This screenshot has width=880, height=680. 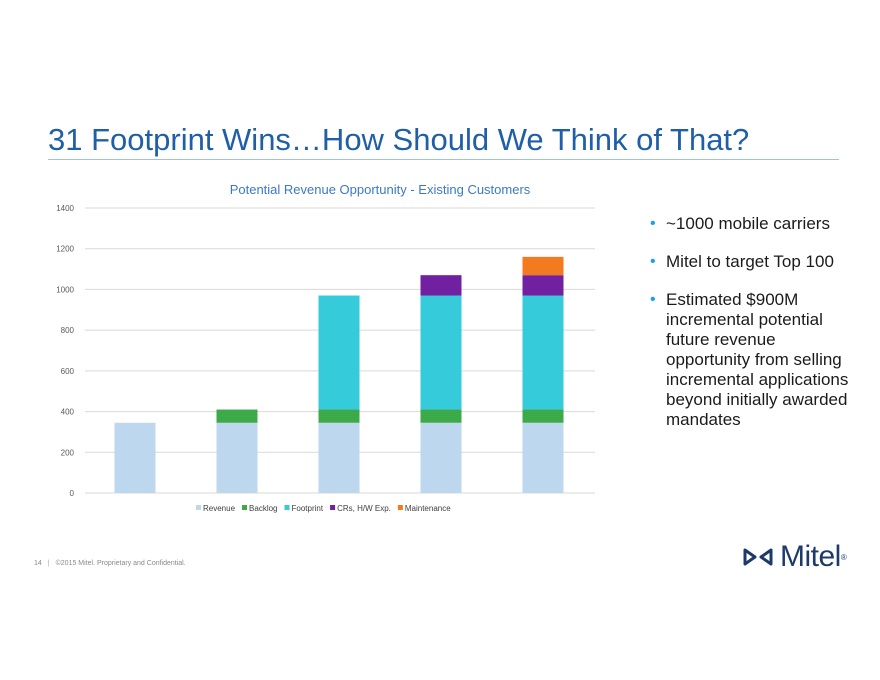 I want to click on legend-label: Footprint, so click(x=308, y=508).